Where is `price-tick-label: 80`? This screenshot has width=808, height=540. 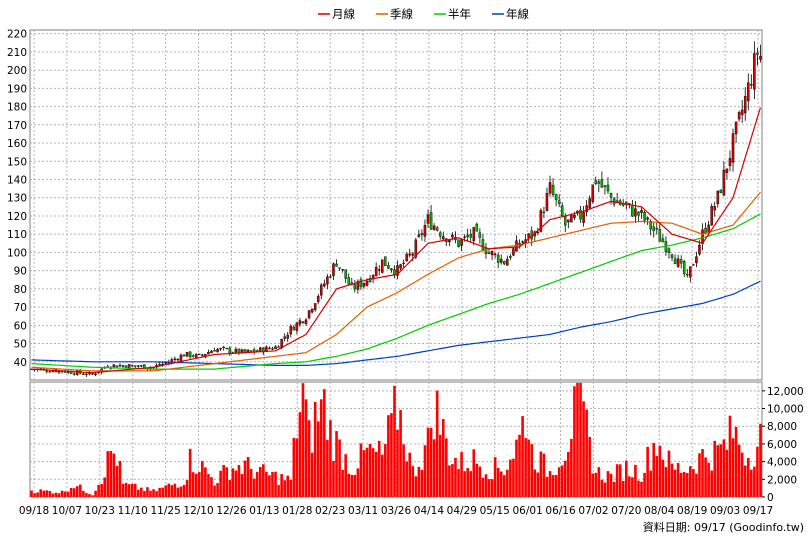
price-tick-label: 80 is located at coordinates (20, 290).